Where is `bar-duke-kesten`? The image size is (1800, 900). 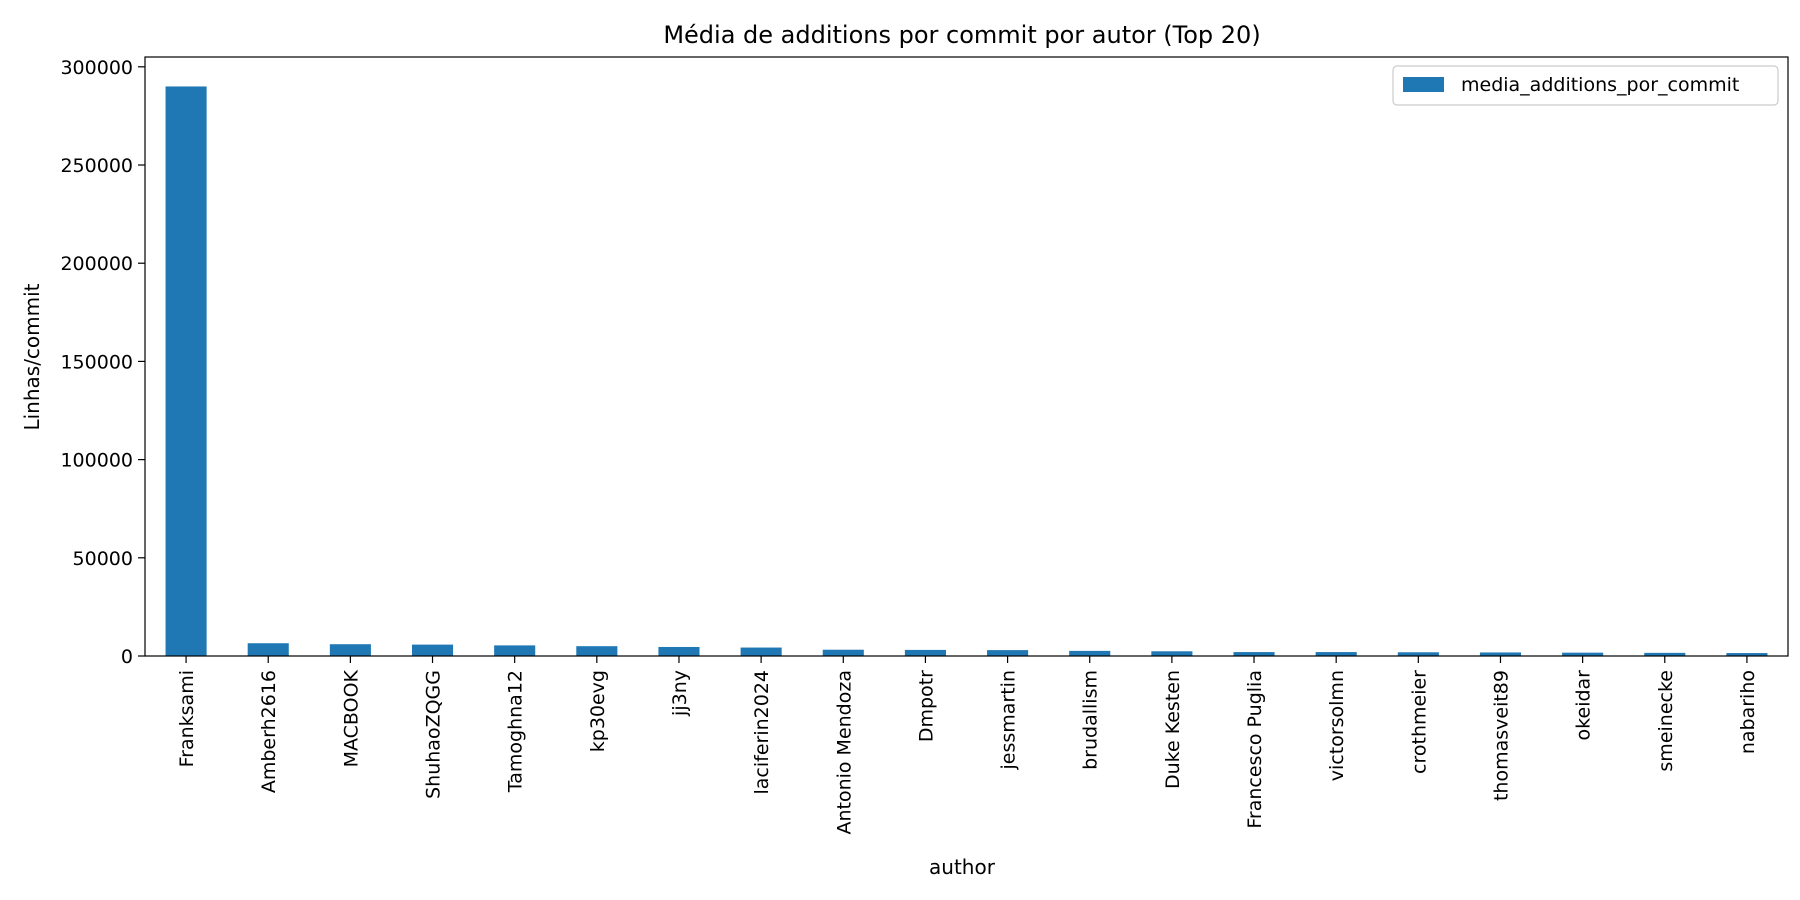 bar-duke-kesten is located at coordinates (1172, 653).